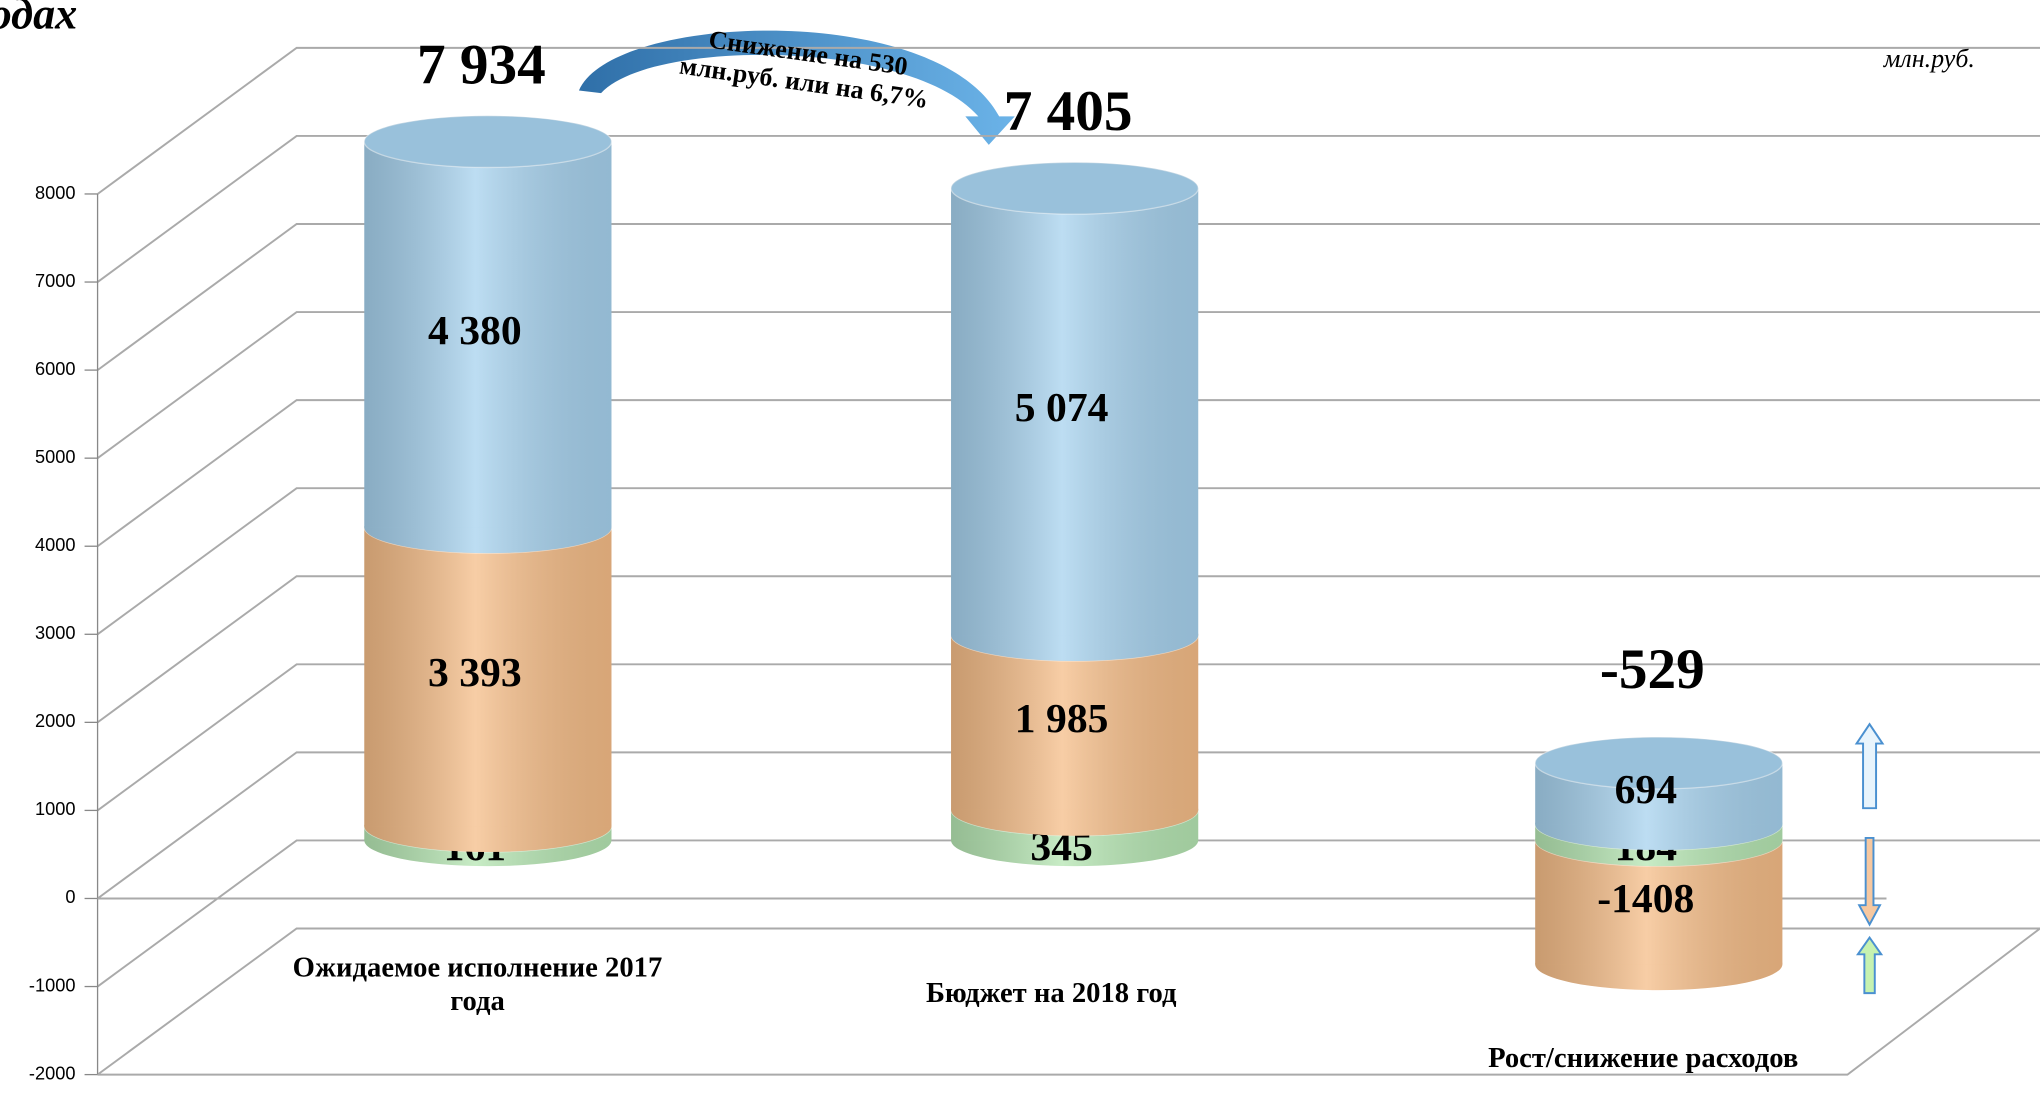  I want to click on y-tick-label: 6000, so click(55, 369).